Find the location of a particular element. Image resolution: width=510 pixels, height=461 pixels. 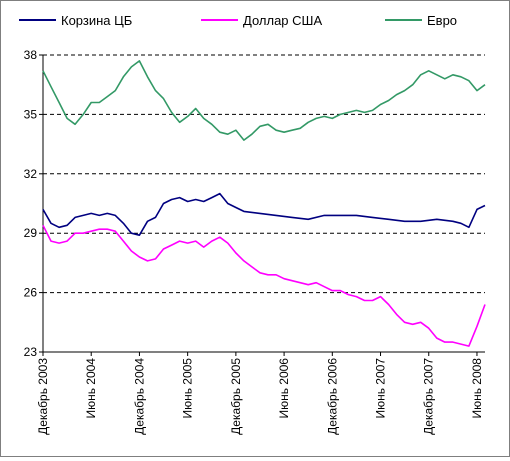

y-tick-label: 32 is located at coordinates (31, 174).